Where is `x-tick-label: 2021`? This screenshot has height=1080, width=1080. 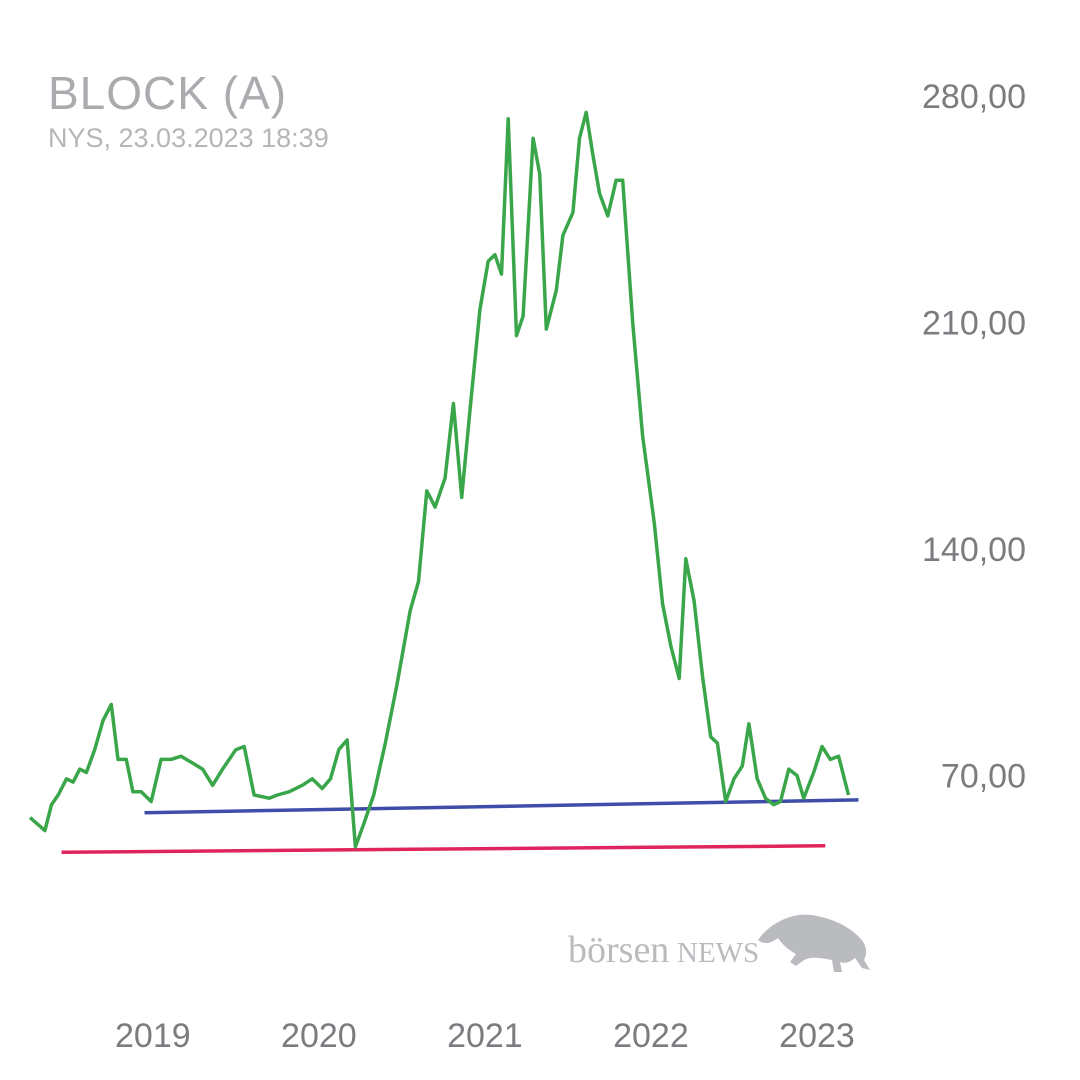 x-tick-label: 2021 is located at coordinates (485, 1036).